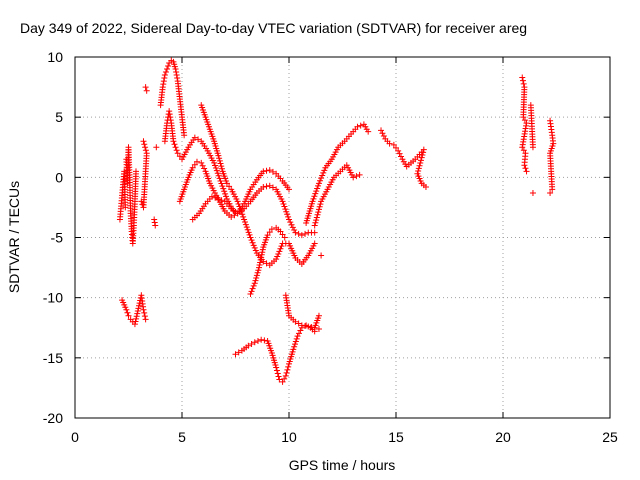  What do you see at coordinates (53, 298) in the screenshot?
I see `y-tick-label: -10` at bounding box center [53, 298].